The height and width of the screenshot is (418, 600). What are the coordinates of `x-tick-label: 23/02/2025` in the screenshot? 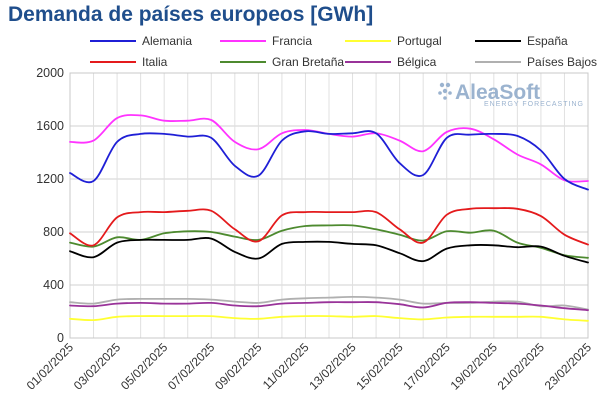 It's located at (568, 366).